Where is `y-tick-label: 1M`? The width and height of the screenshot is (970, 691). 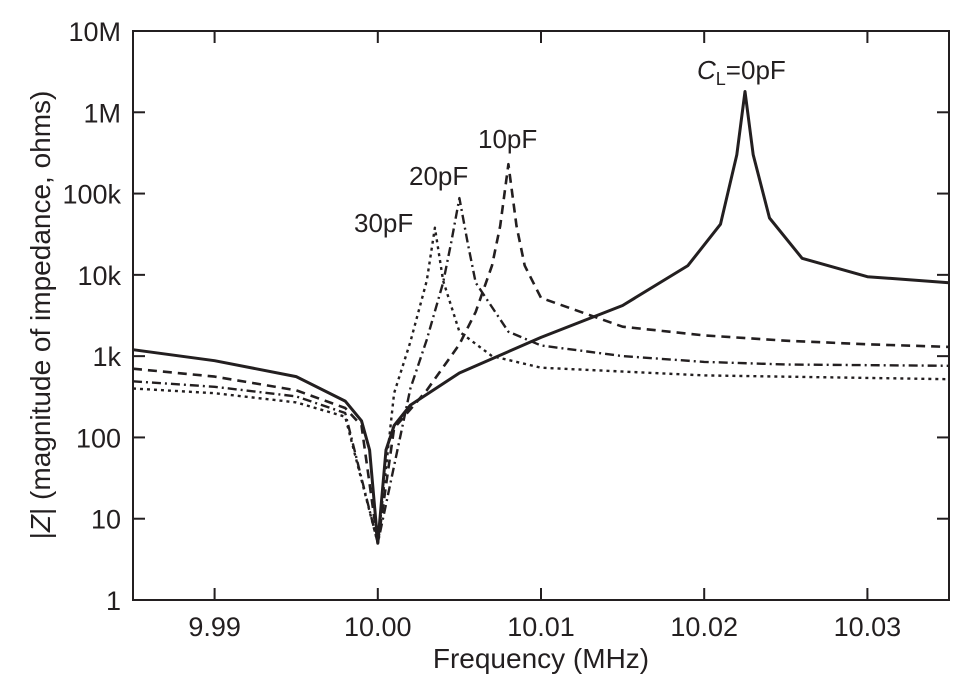
y-tick-label: 1M is located at coordinates (102, 113).